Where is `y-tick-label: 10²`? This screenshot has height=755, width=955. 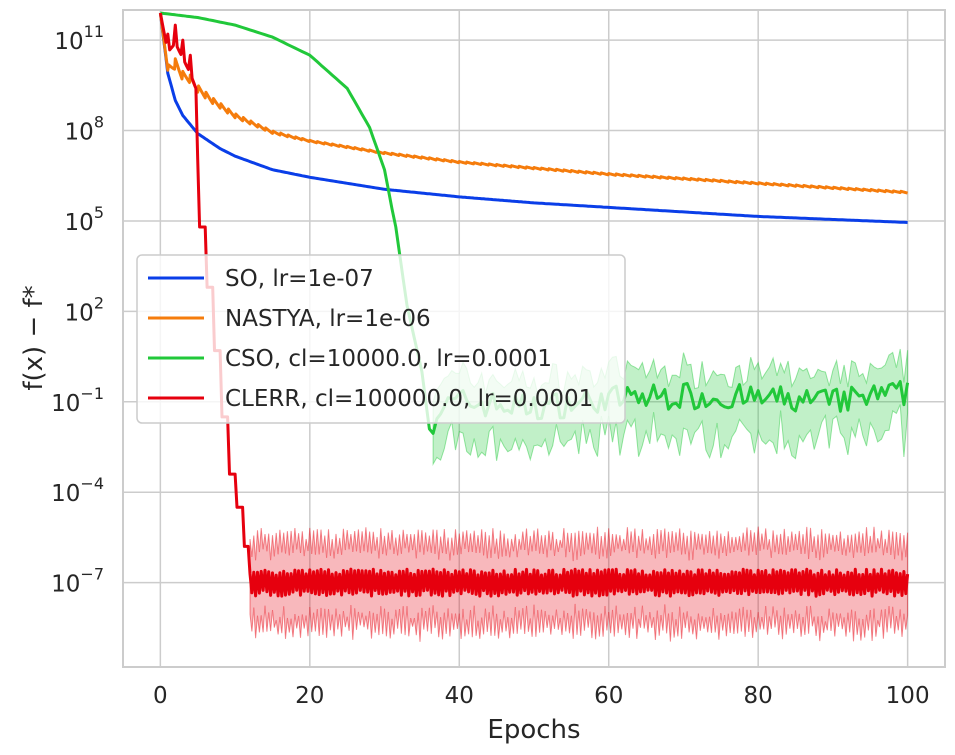 y-tick-label: 10² is located at coordinates (84, 309).